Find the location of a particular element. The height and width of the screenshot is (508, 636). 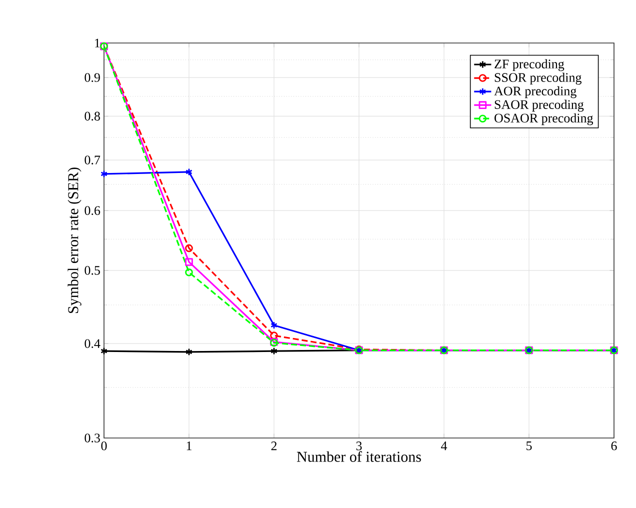

legend-label: SSOR precoding is located at coordinates (538, 78).